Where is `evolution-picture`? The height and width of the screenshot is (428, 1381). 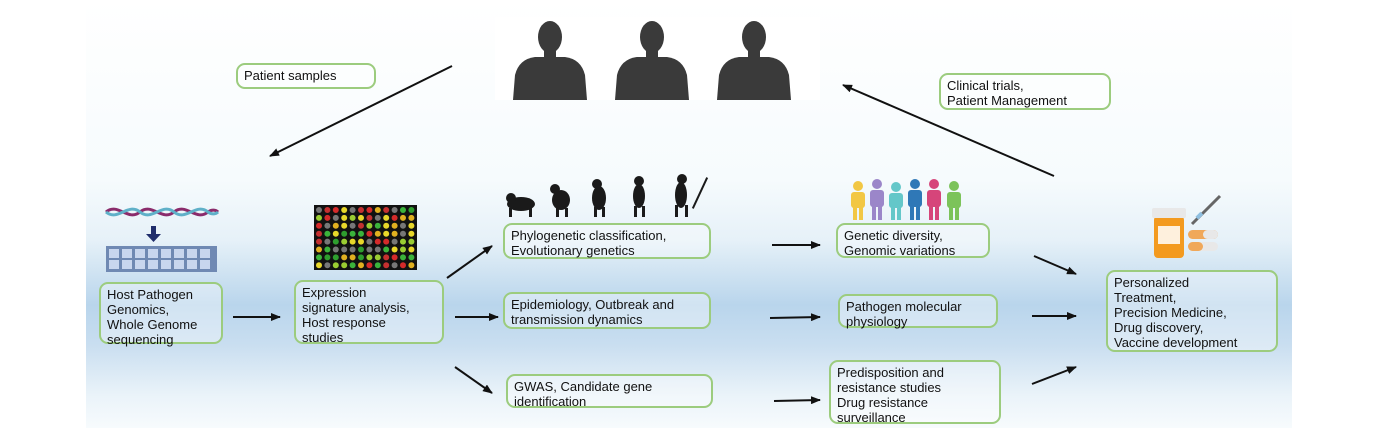 evolution-picture is located at coordinates (607, 196).